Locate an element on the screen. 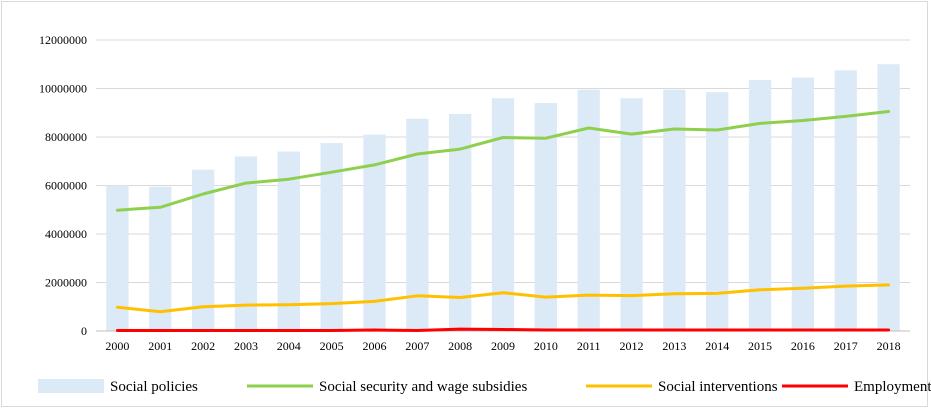  x-tick-label: 2018 is located at coordinates (889, 346).